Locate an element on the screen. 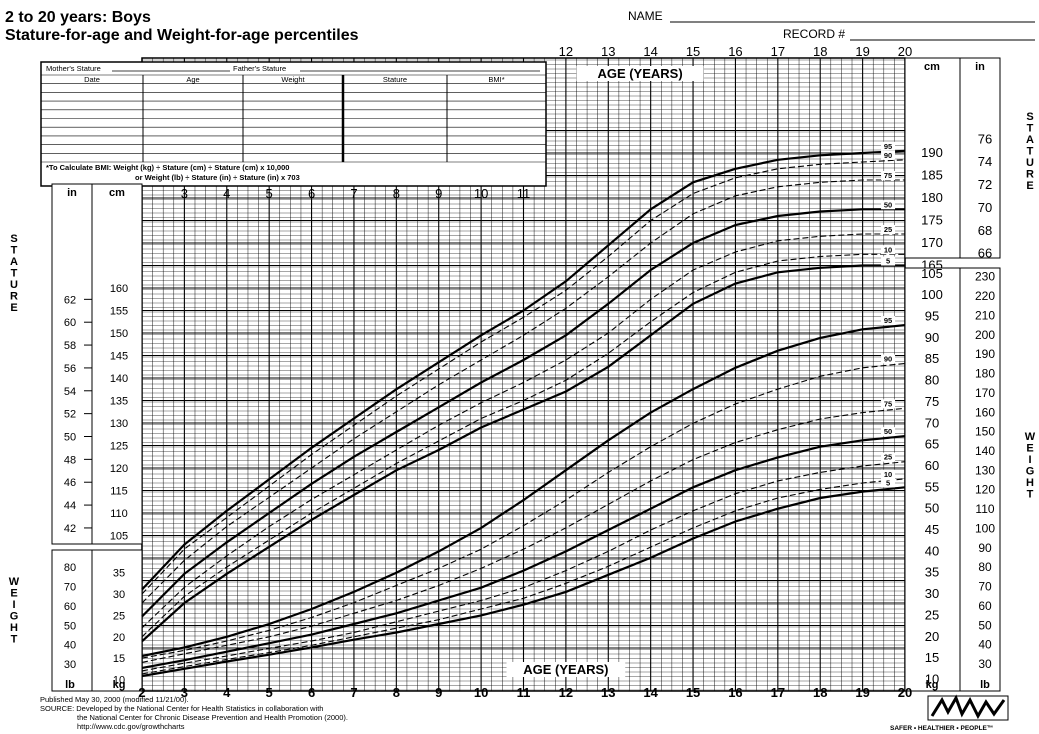 Image resolution: width=1039 pixels, height=734 pixels. left-lb-scale is located at coordinates (72, 620).